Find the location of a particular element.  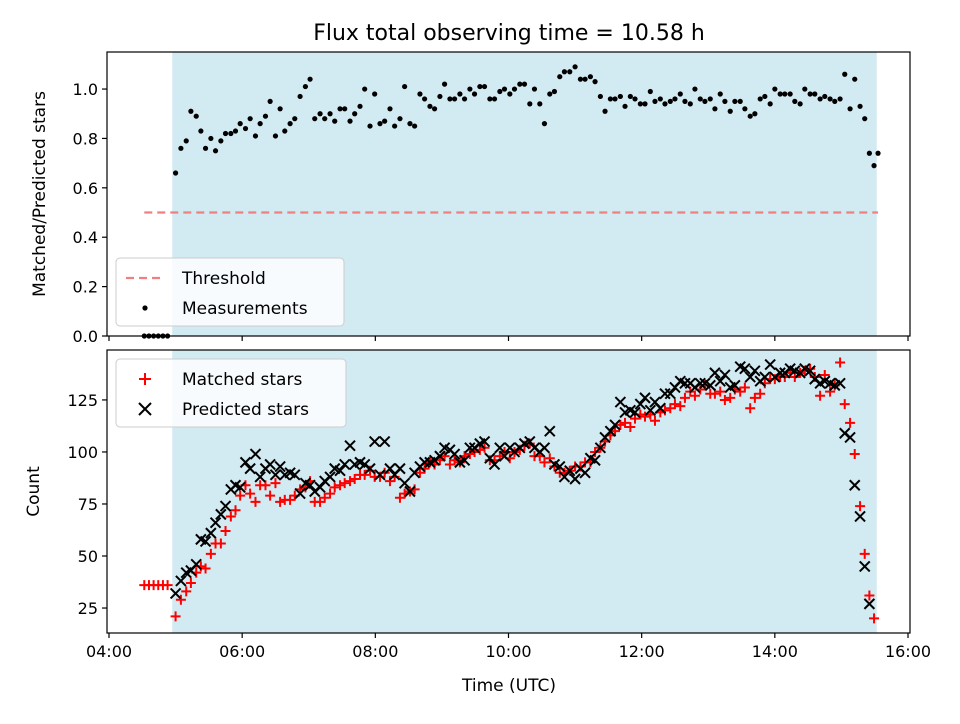

y-tick-label: 125 is located at coordinates (82, 400).